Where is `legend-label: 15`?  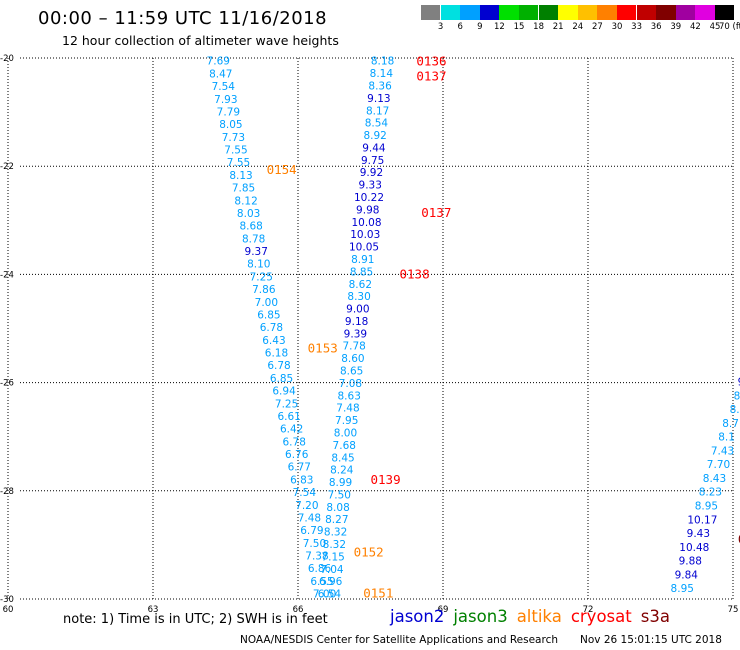
legend-label: 15 is located at coordinates (519, 27).